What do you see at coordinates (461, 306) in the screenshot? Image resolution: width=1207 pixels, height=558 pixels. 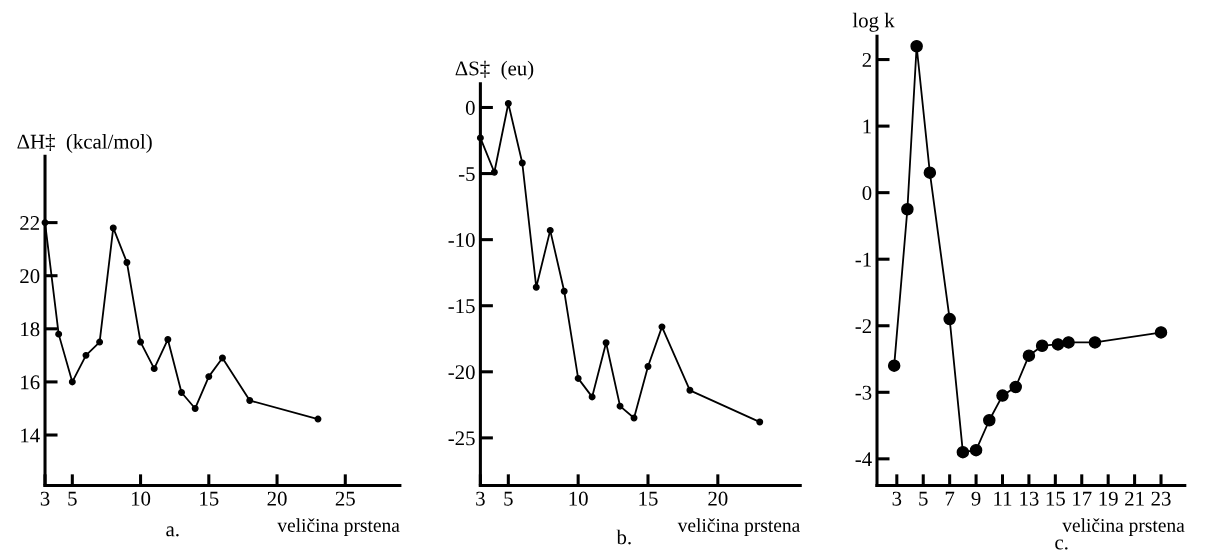 I see `y-tick-label: -15` at bounding box center [461, 306].